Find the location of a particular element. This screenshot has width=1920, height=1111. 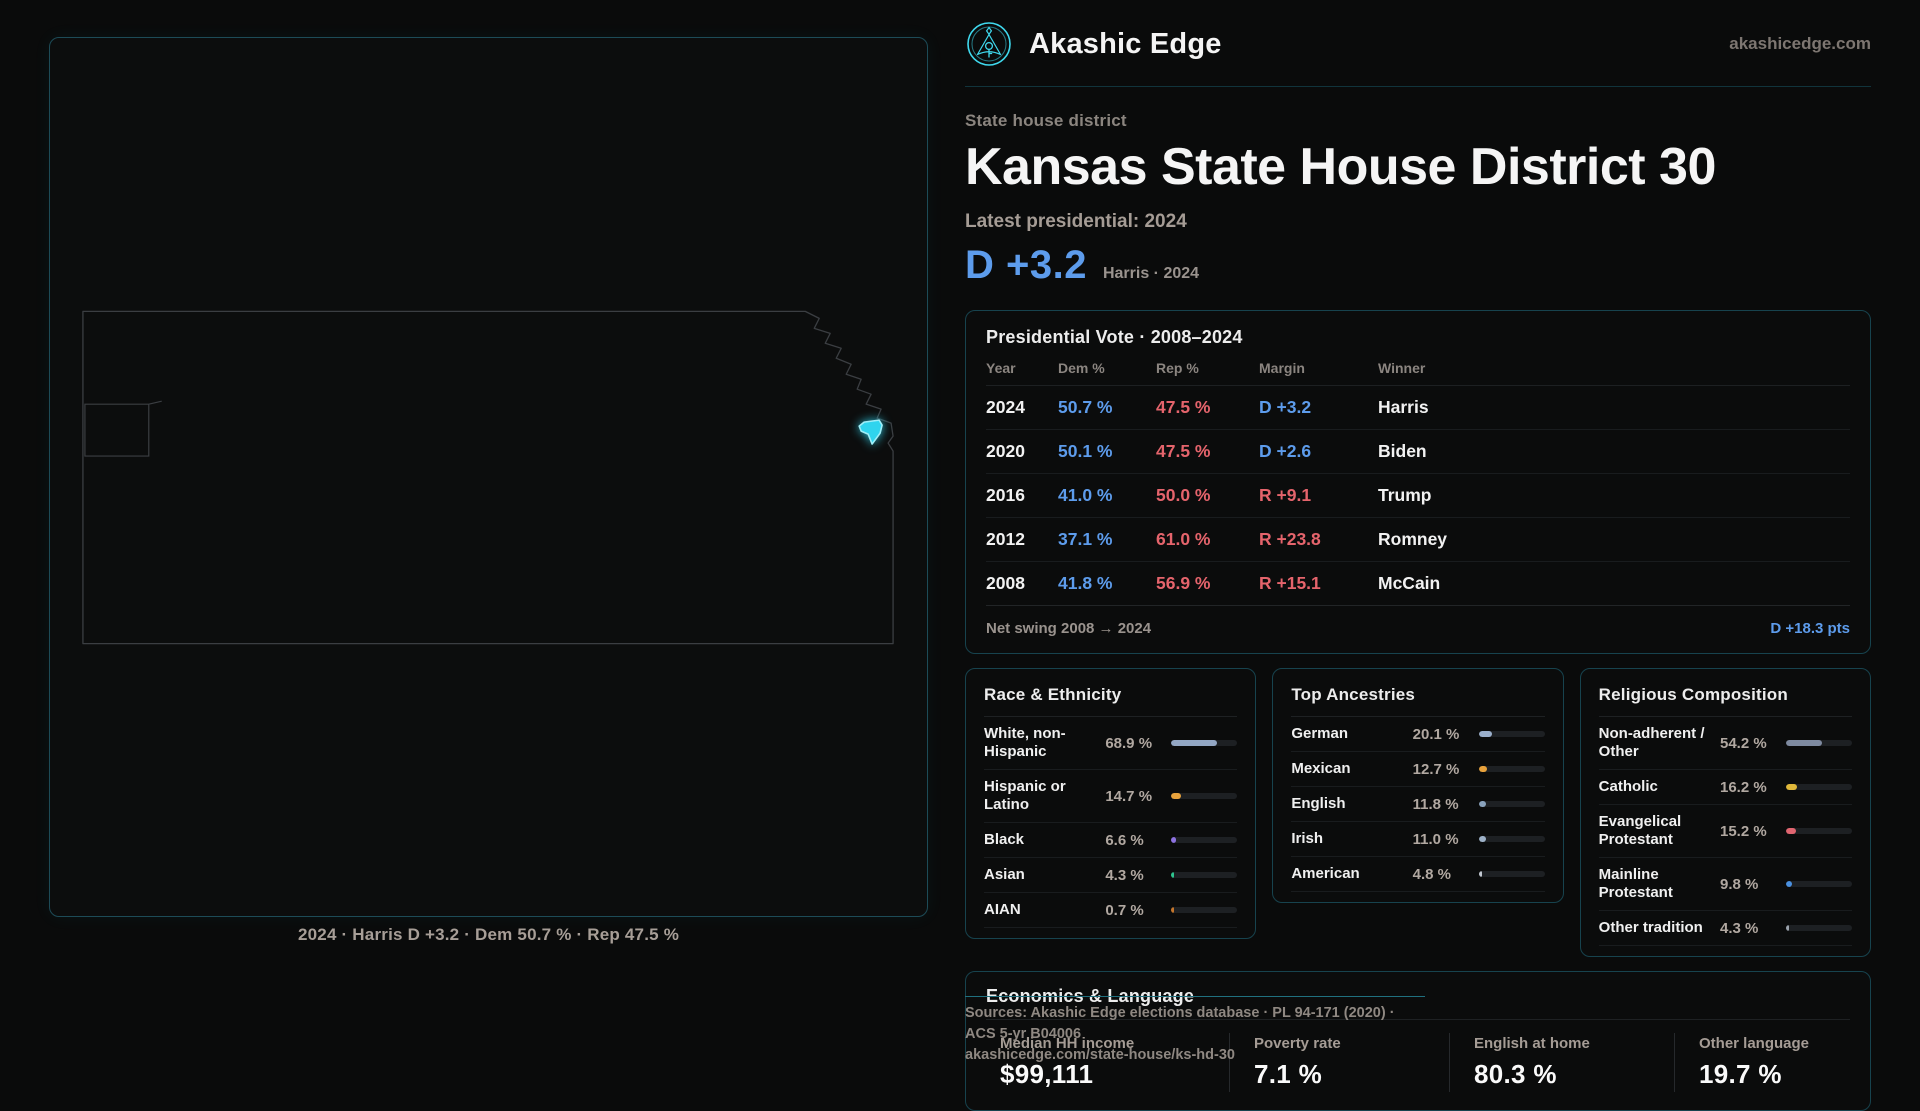

county-outline is located at coordinates (123, 428).